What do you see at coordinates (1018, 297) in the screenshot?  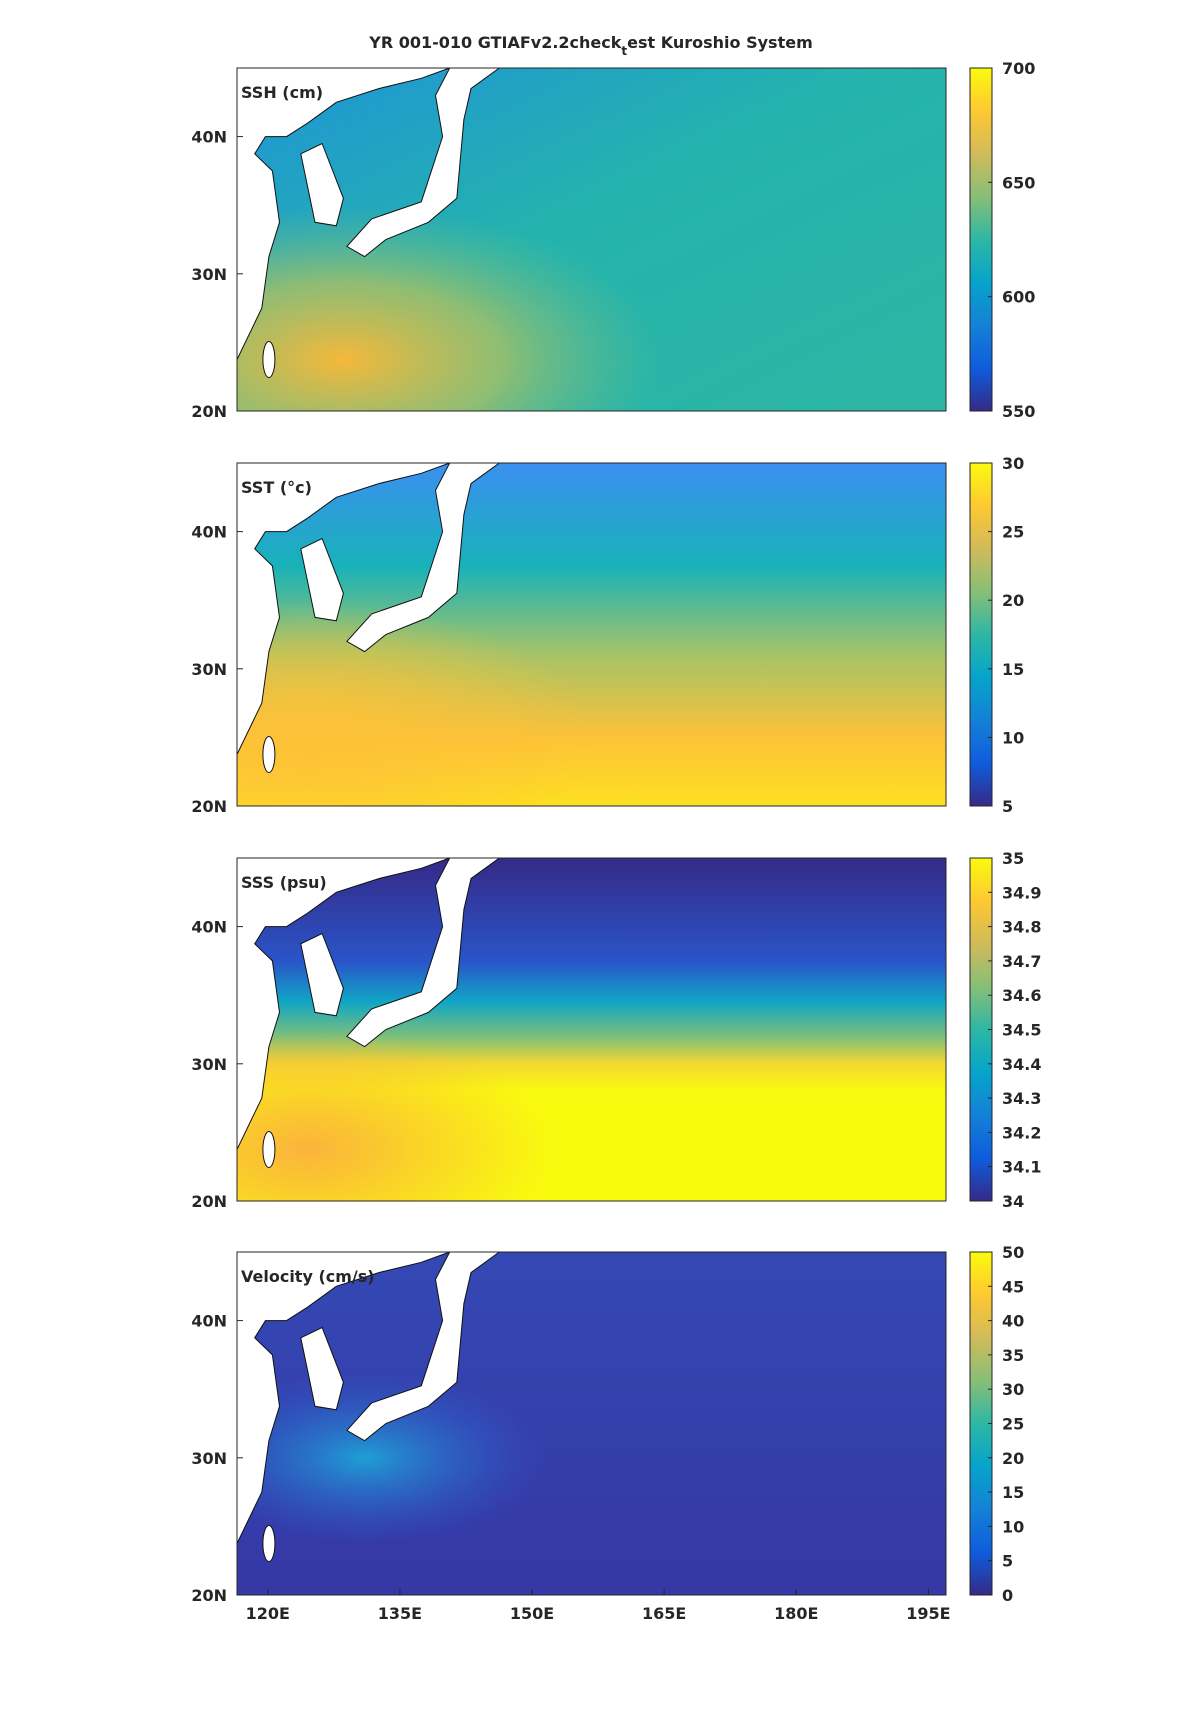 I see `colorbar-tick-label: 600` at bounding box center [1018, 297].